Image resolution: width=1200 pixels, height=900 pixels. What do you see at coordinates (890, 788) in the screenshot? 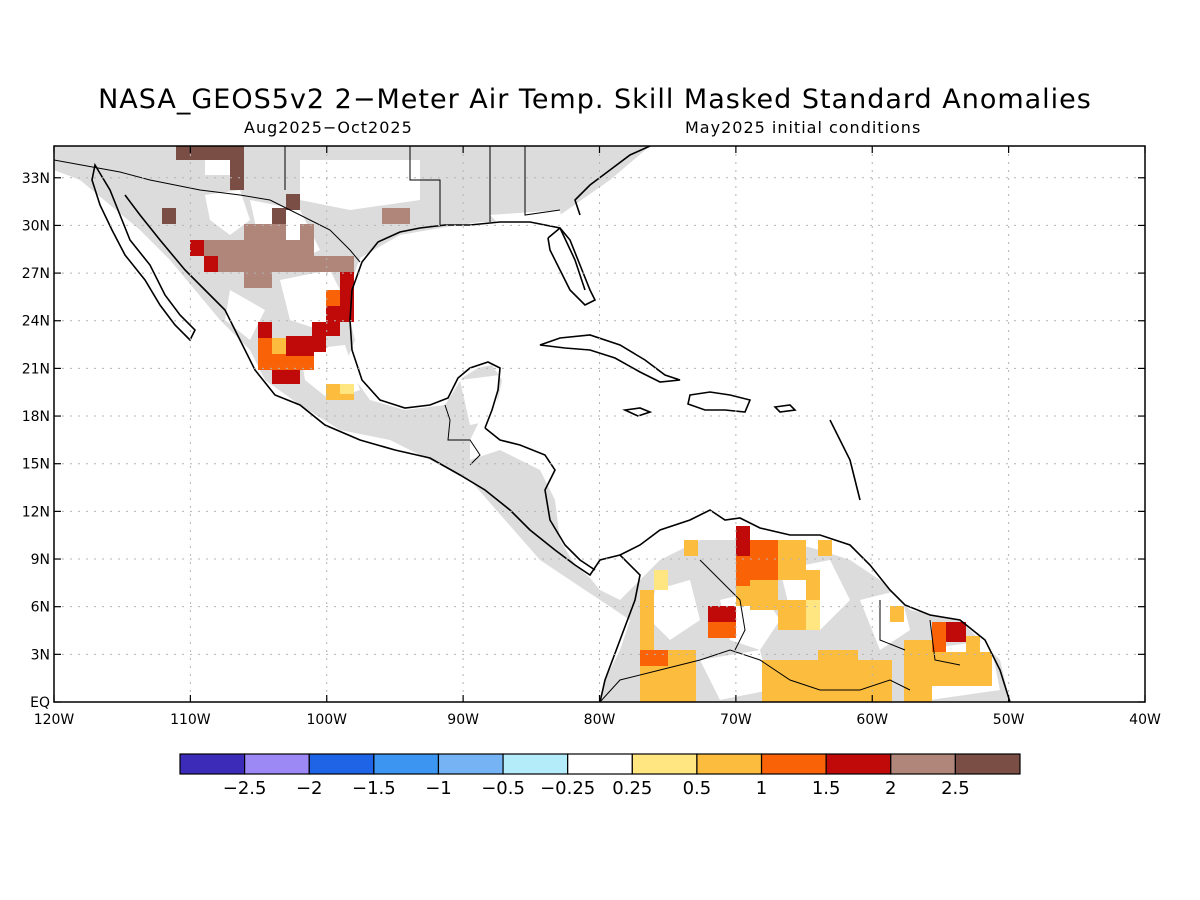
I see `colorbar-label: 2` at bounding box center [890, 788].